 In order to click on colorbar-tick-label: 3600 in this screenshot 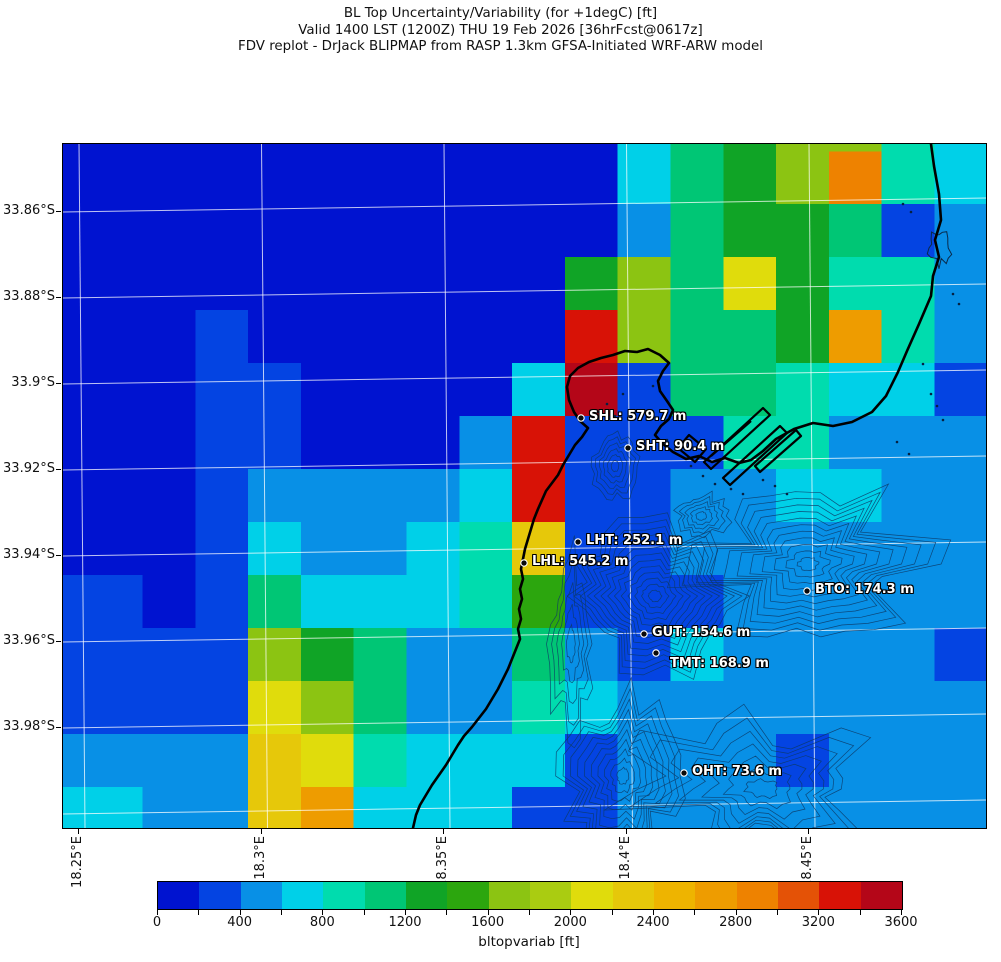, I will do `click(901, 922)`.